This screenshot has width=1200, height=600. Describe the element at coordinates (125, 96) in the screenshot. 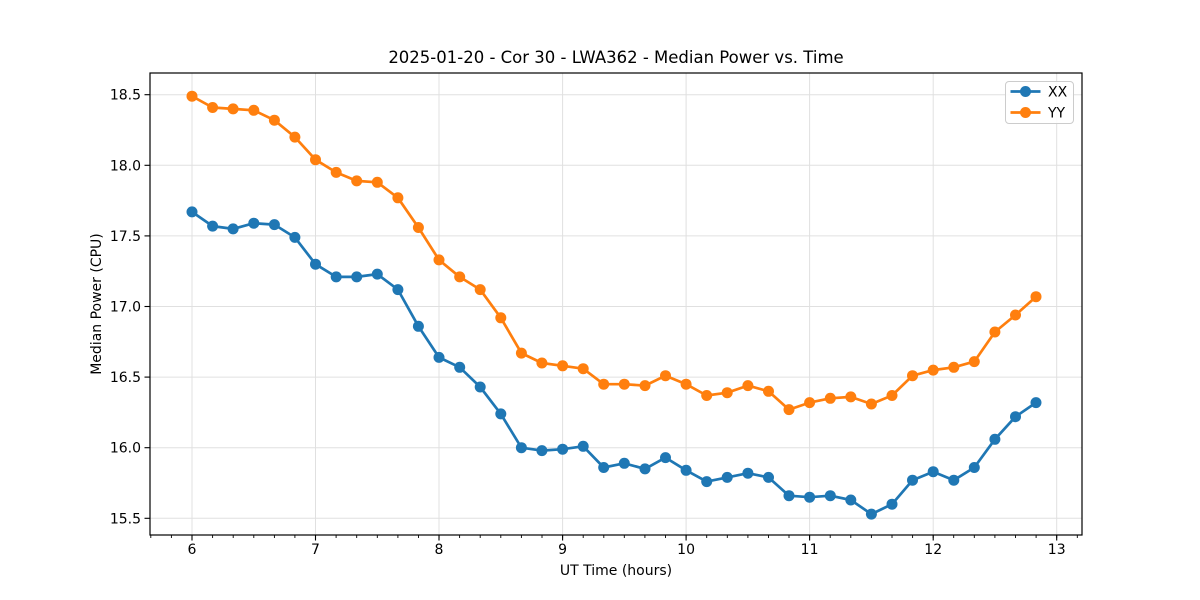

I see `y-tick-label: 18.5` at that location.